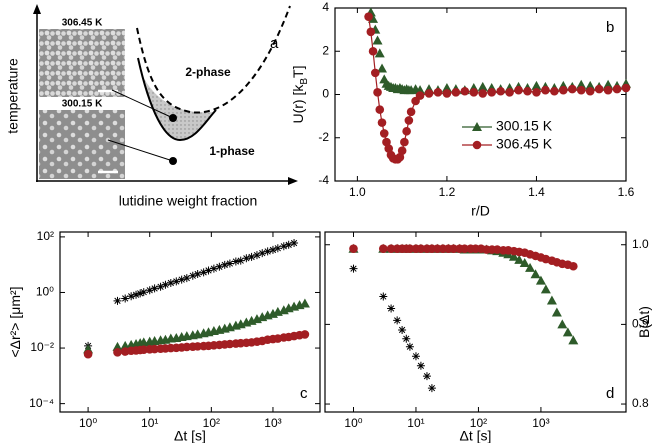 This screenshot has height=443, width=652. I want to click on y-tick-label: 0.8, so click(640, 403).